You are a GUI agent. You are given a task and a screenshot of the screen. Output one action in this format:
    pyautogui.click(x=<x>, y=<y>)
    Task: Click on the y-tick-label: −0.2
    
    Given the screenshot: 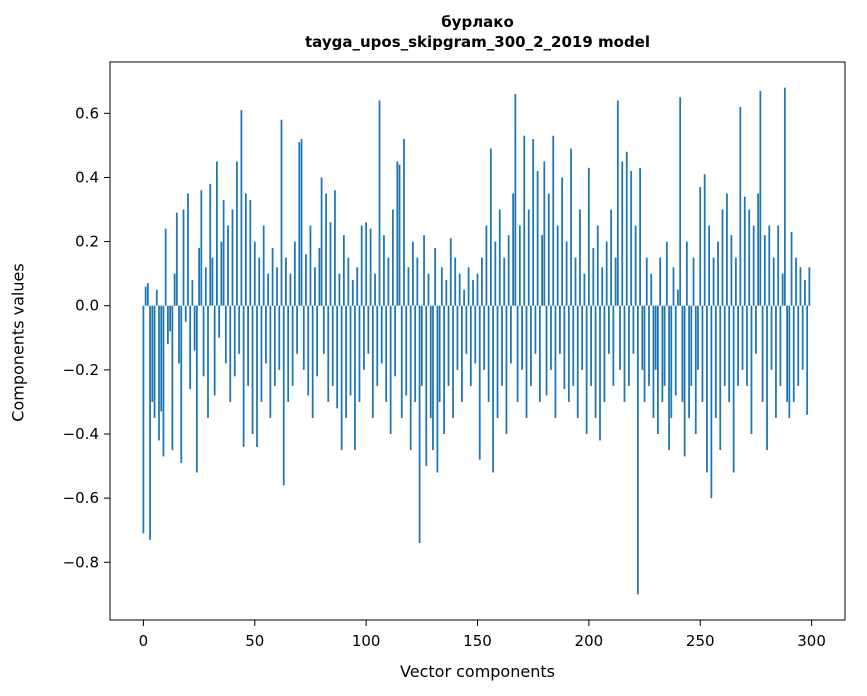 What is the action you would take?
    pyautogui.click(x=81, y=370)
    